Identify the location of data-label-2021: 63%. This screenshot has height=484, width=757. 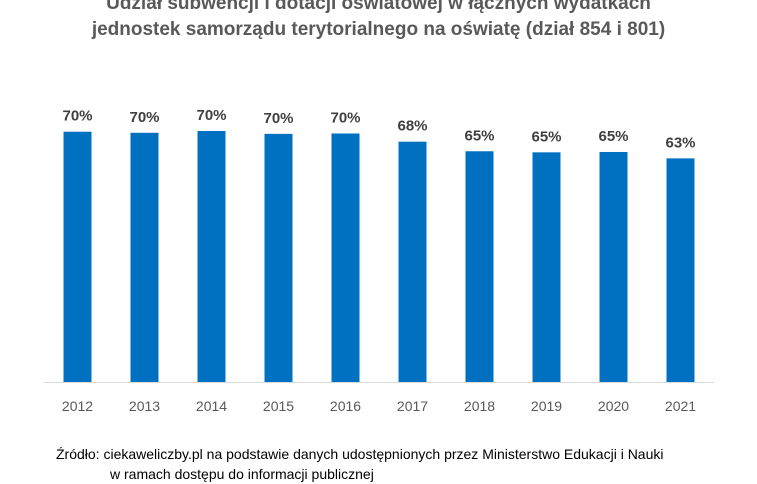
(680, 142).